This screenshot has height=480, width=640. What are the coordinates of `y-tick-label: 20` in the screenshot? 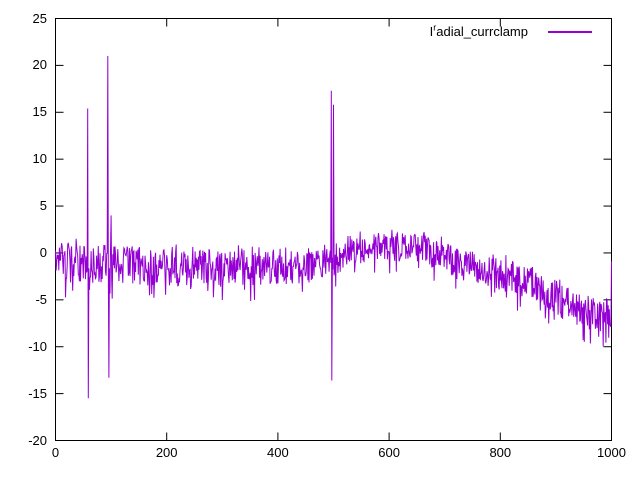 It's located at (39, 65).